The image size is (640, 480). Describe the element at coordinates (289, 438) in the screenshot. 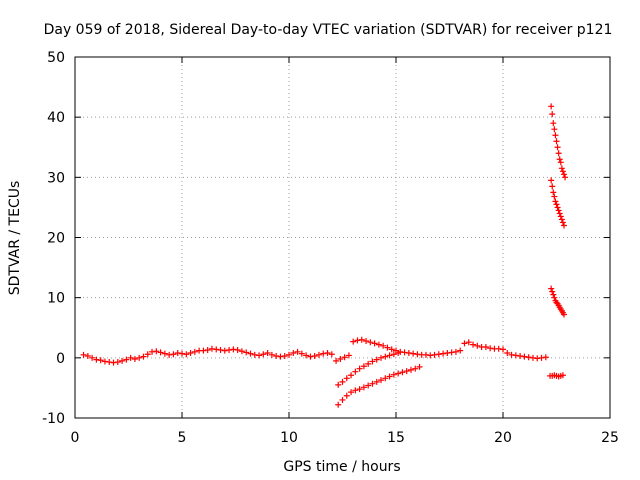

I see `x-tick-label: 10` at that location.